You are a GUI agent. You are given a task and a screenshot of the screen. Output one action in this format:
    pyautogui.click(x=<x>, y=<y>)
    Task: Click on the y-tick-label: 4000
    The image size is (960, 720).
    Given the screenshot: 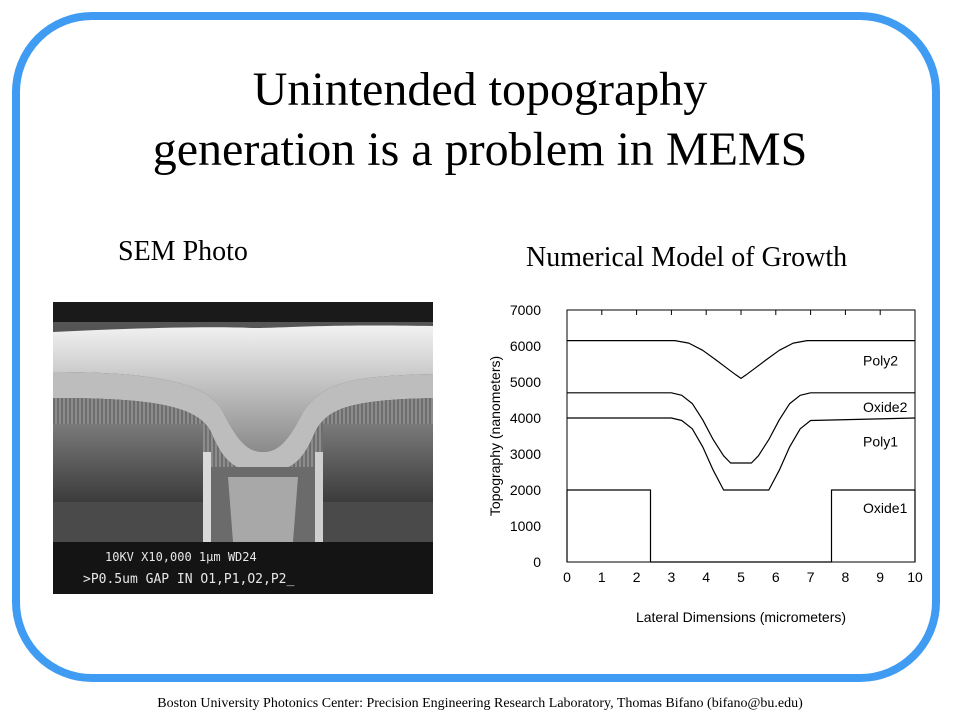 What is the action you would take?
    pyautogui.click(x=525, y=418)
    